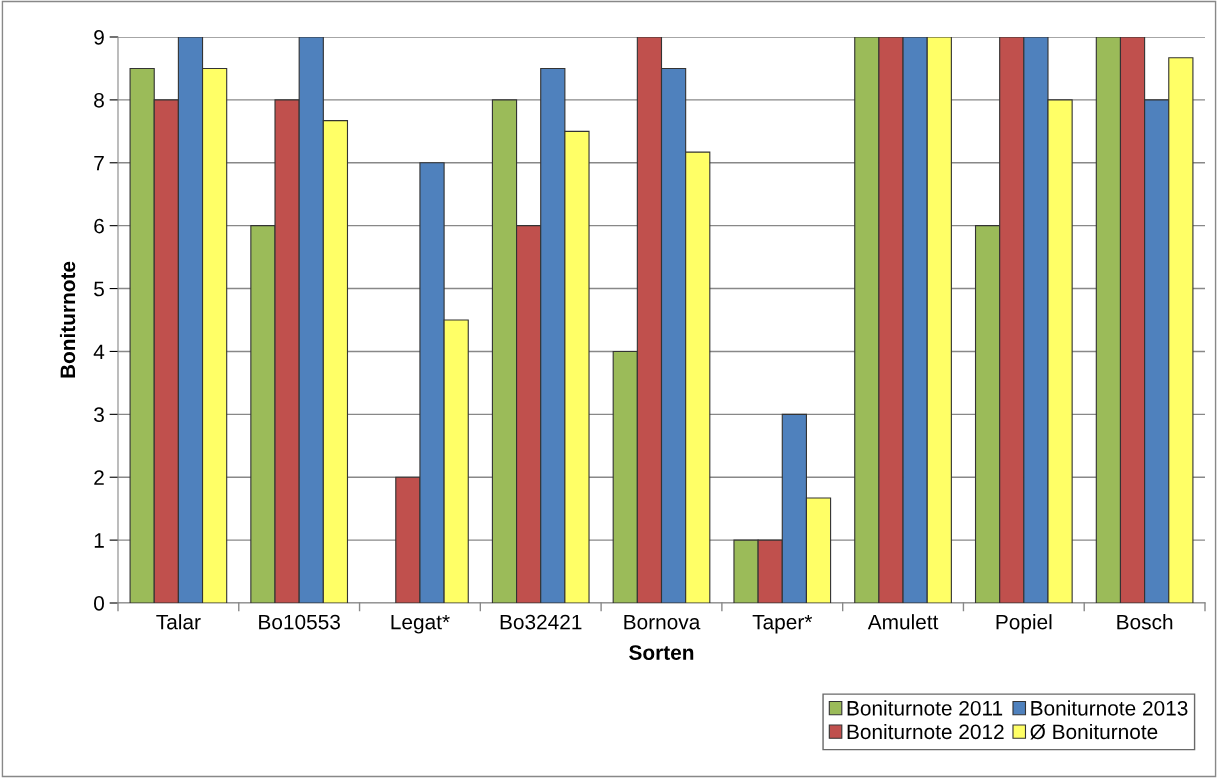 The height and width of the screenshot is (778, 1218). What do you see at coordinates (661, 652) in the screenshot?
I see `x-axis-title: Sorten` at bounding box center [661, 652].